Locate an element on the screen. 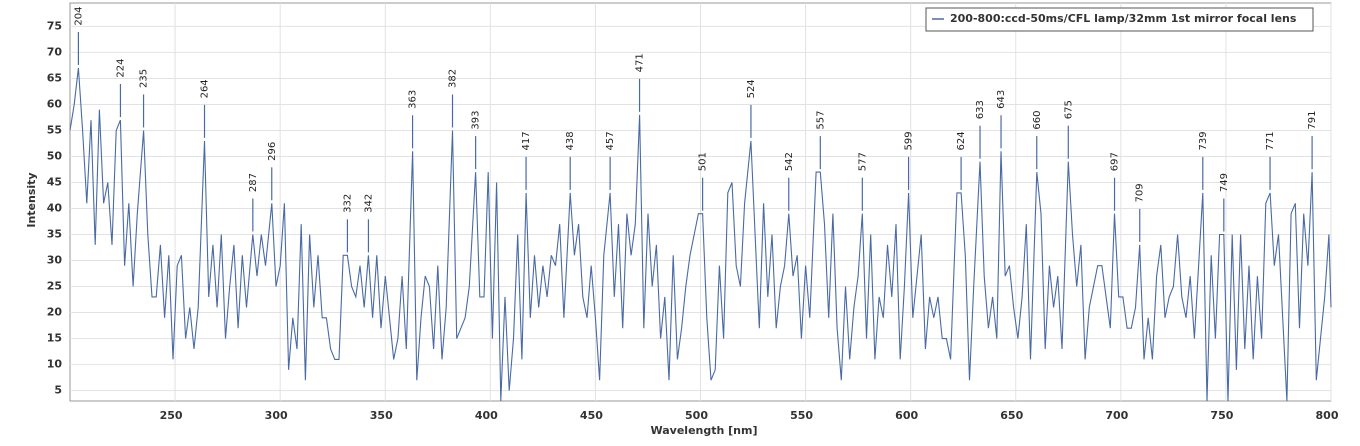 Image resolution: width=1360 pixels, height=446 pixels. annotation-label: 417 is located at coordinates (526, 140).